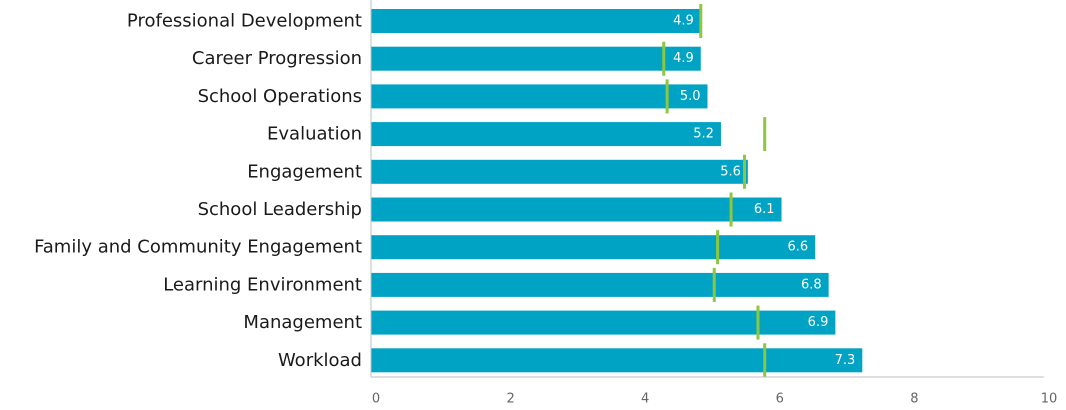 The height and width of the screenshot is (410, 1066). I want to click on category-label: Learning Environment, so click(262, 284).